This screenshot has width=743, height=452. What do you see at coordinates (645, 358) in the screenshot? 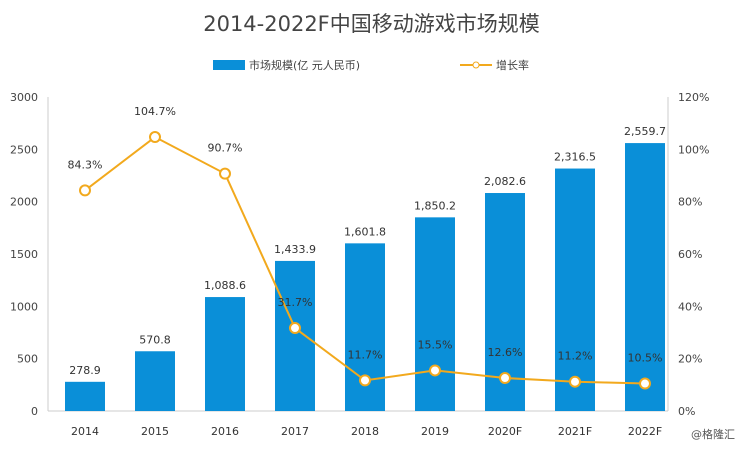
I see `line-data-label: 10.5%` at bounding box center [645, 358].